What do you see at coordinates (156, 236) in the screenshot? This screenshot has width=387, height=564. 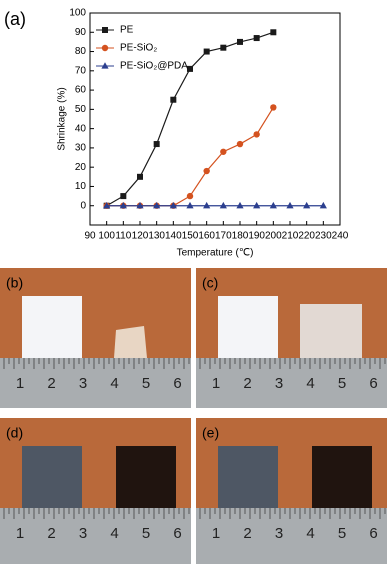 I see `x-tick-label: 130` at bounding box center [156, 236].